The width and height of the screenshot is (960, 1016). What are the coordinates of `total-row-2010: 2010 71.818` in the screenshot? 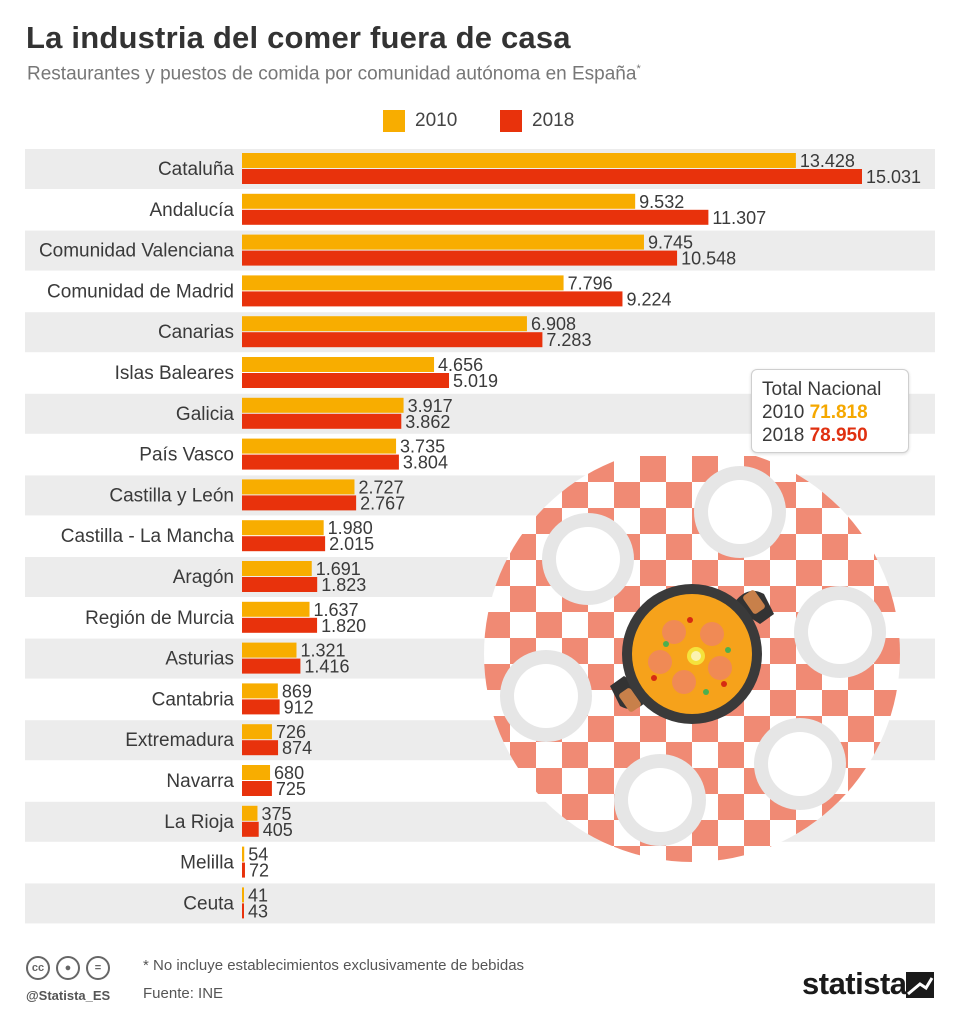 It's located at (835, 412).